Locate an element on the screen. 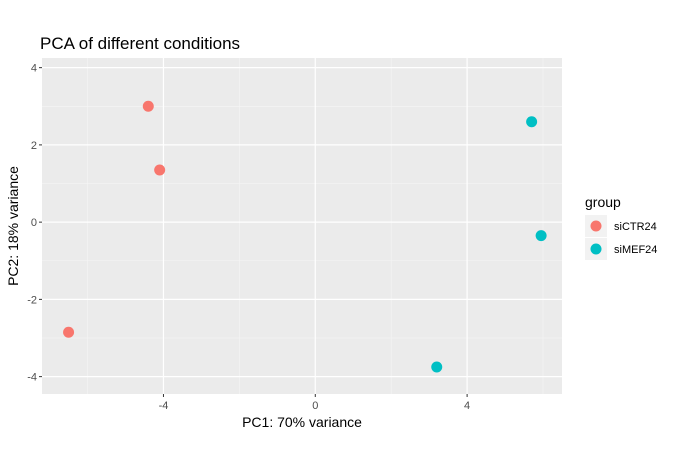 The image size is (676, 464). y-tick-label: 0 is located at coordinates (34, 223).